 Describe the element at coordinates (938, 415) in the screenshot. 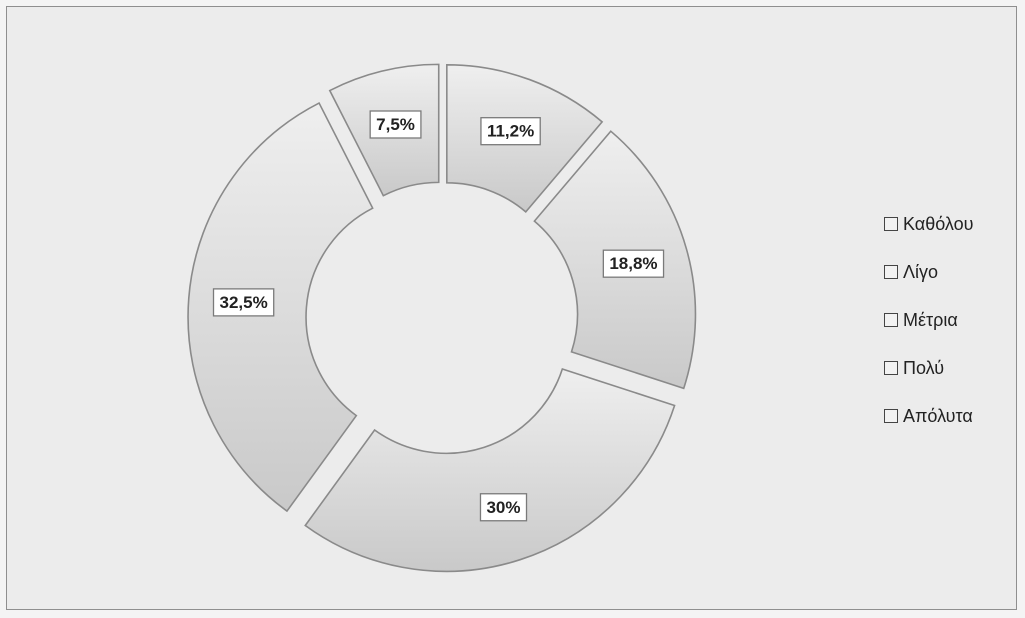

I see `legend-label: Απόλυτα` at that location.